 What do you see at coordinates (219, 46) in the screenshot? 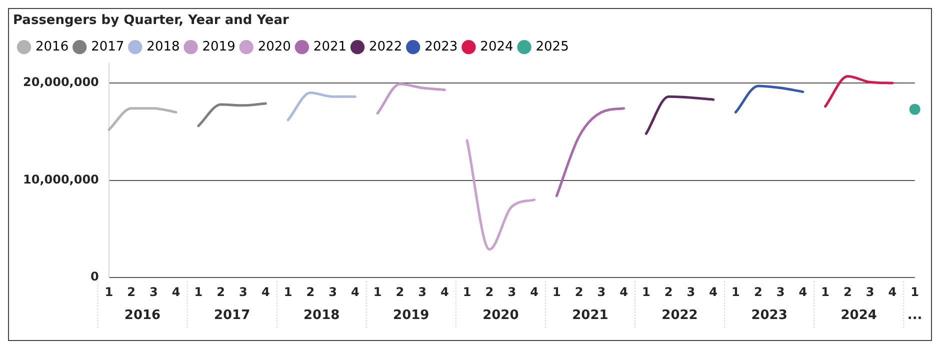
I see `legend-label: 2019` at bounding box center [219, 46].